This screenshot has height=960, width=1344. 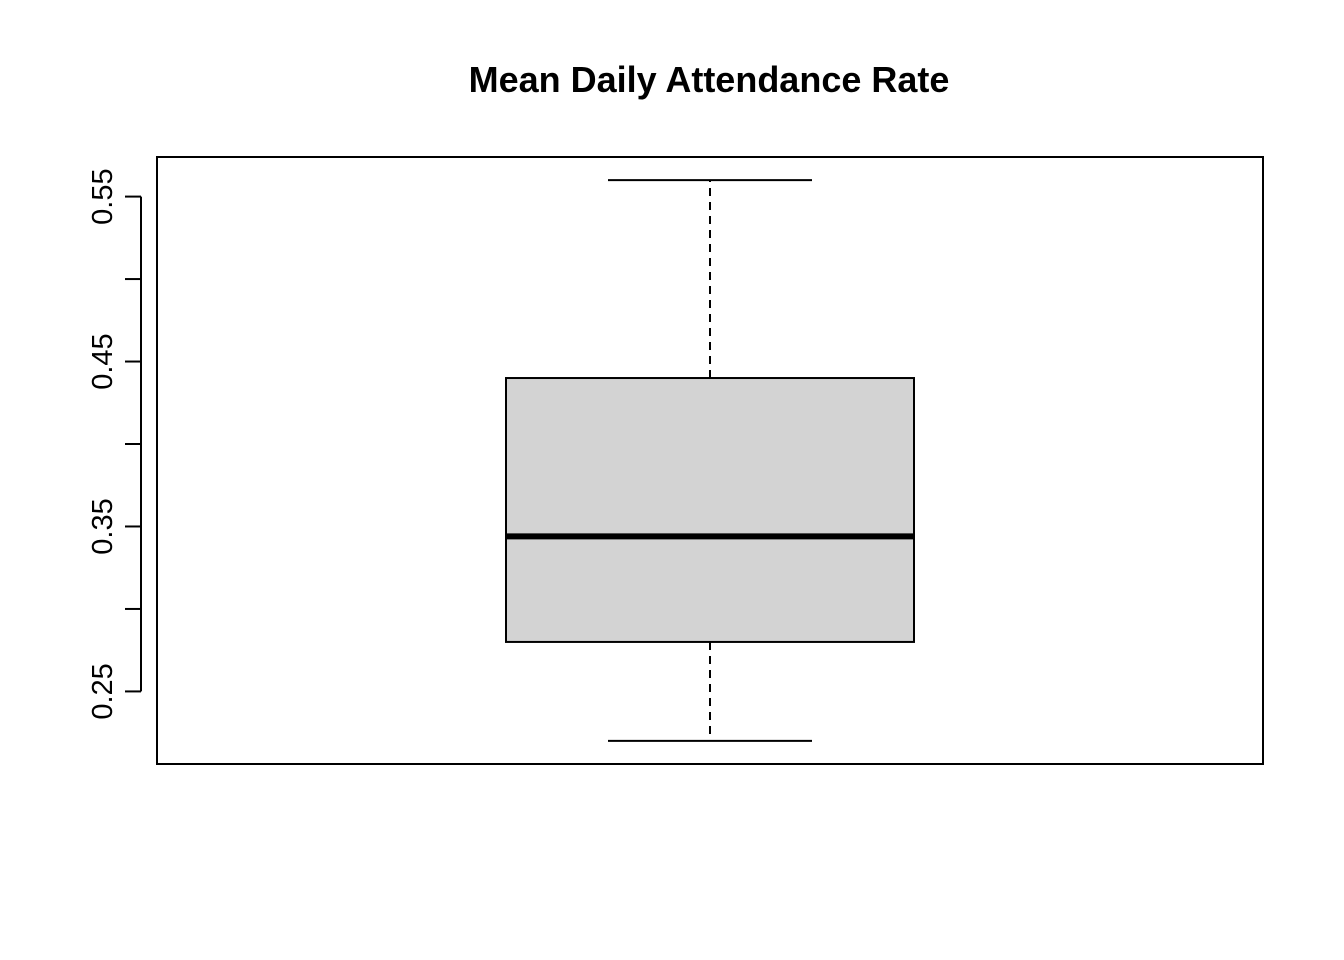 I want to click on y-tick-label: 0.45, so click(x=103, y=361).